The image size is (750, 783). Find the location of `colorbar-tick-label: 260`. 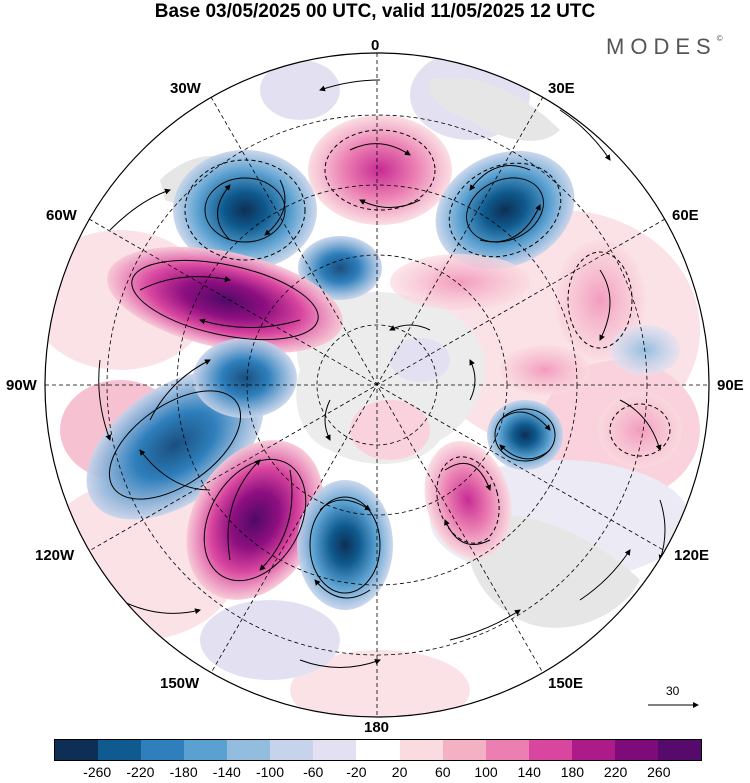

colorbar-tick-label: 260 is located at coordinates (659, 772).